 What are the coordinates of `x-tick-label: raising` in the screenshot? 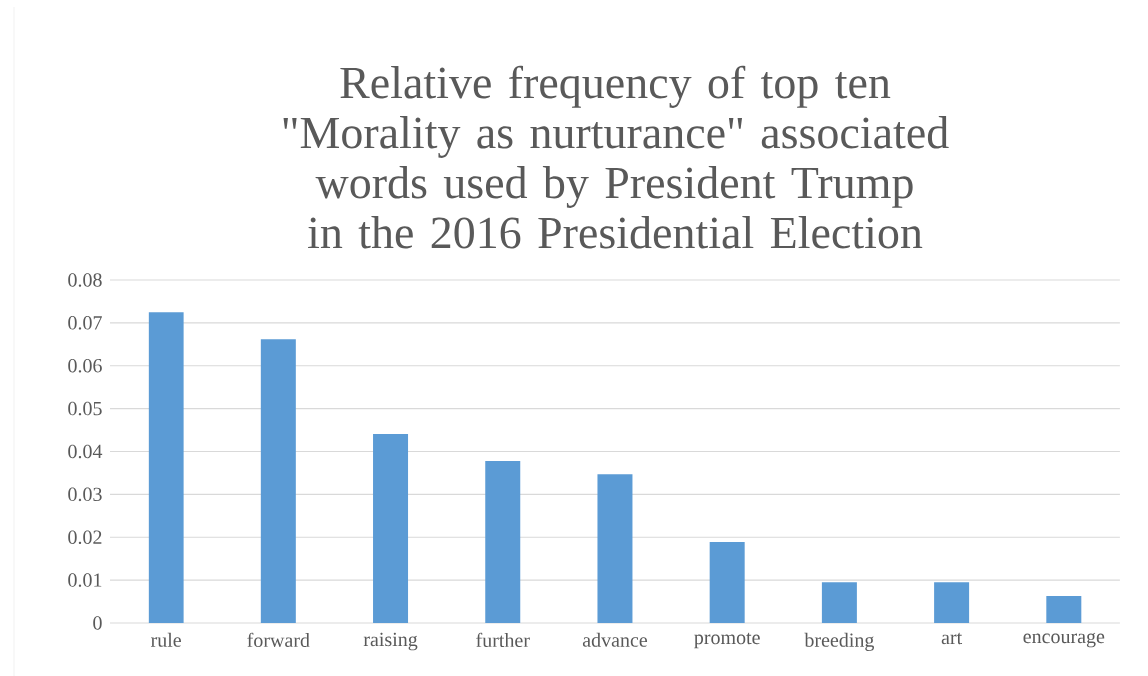 It's located at (390, 641).